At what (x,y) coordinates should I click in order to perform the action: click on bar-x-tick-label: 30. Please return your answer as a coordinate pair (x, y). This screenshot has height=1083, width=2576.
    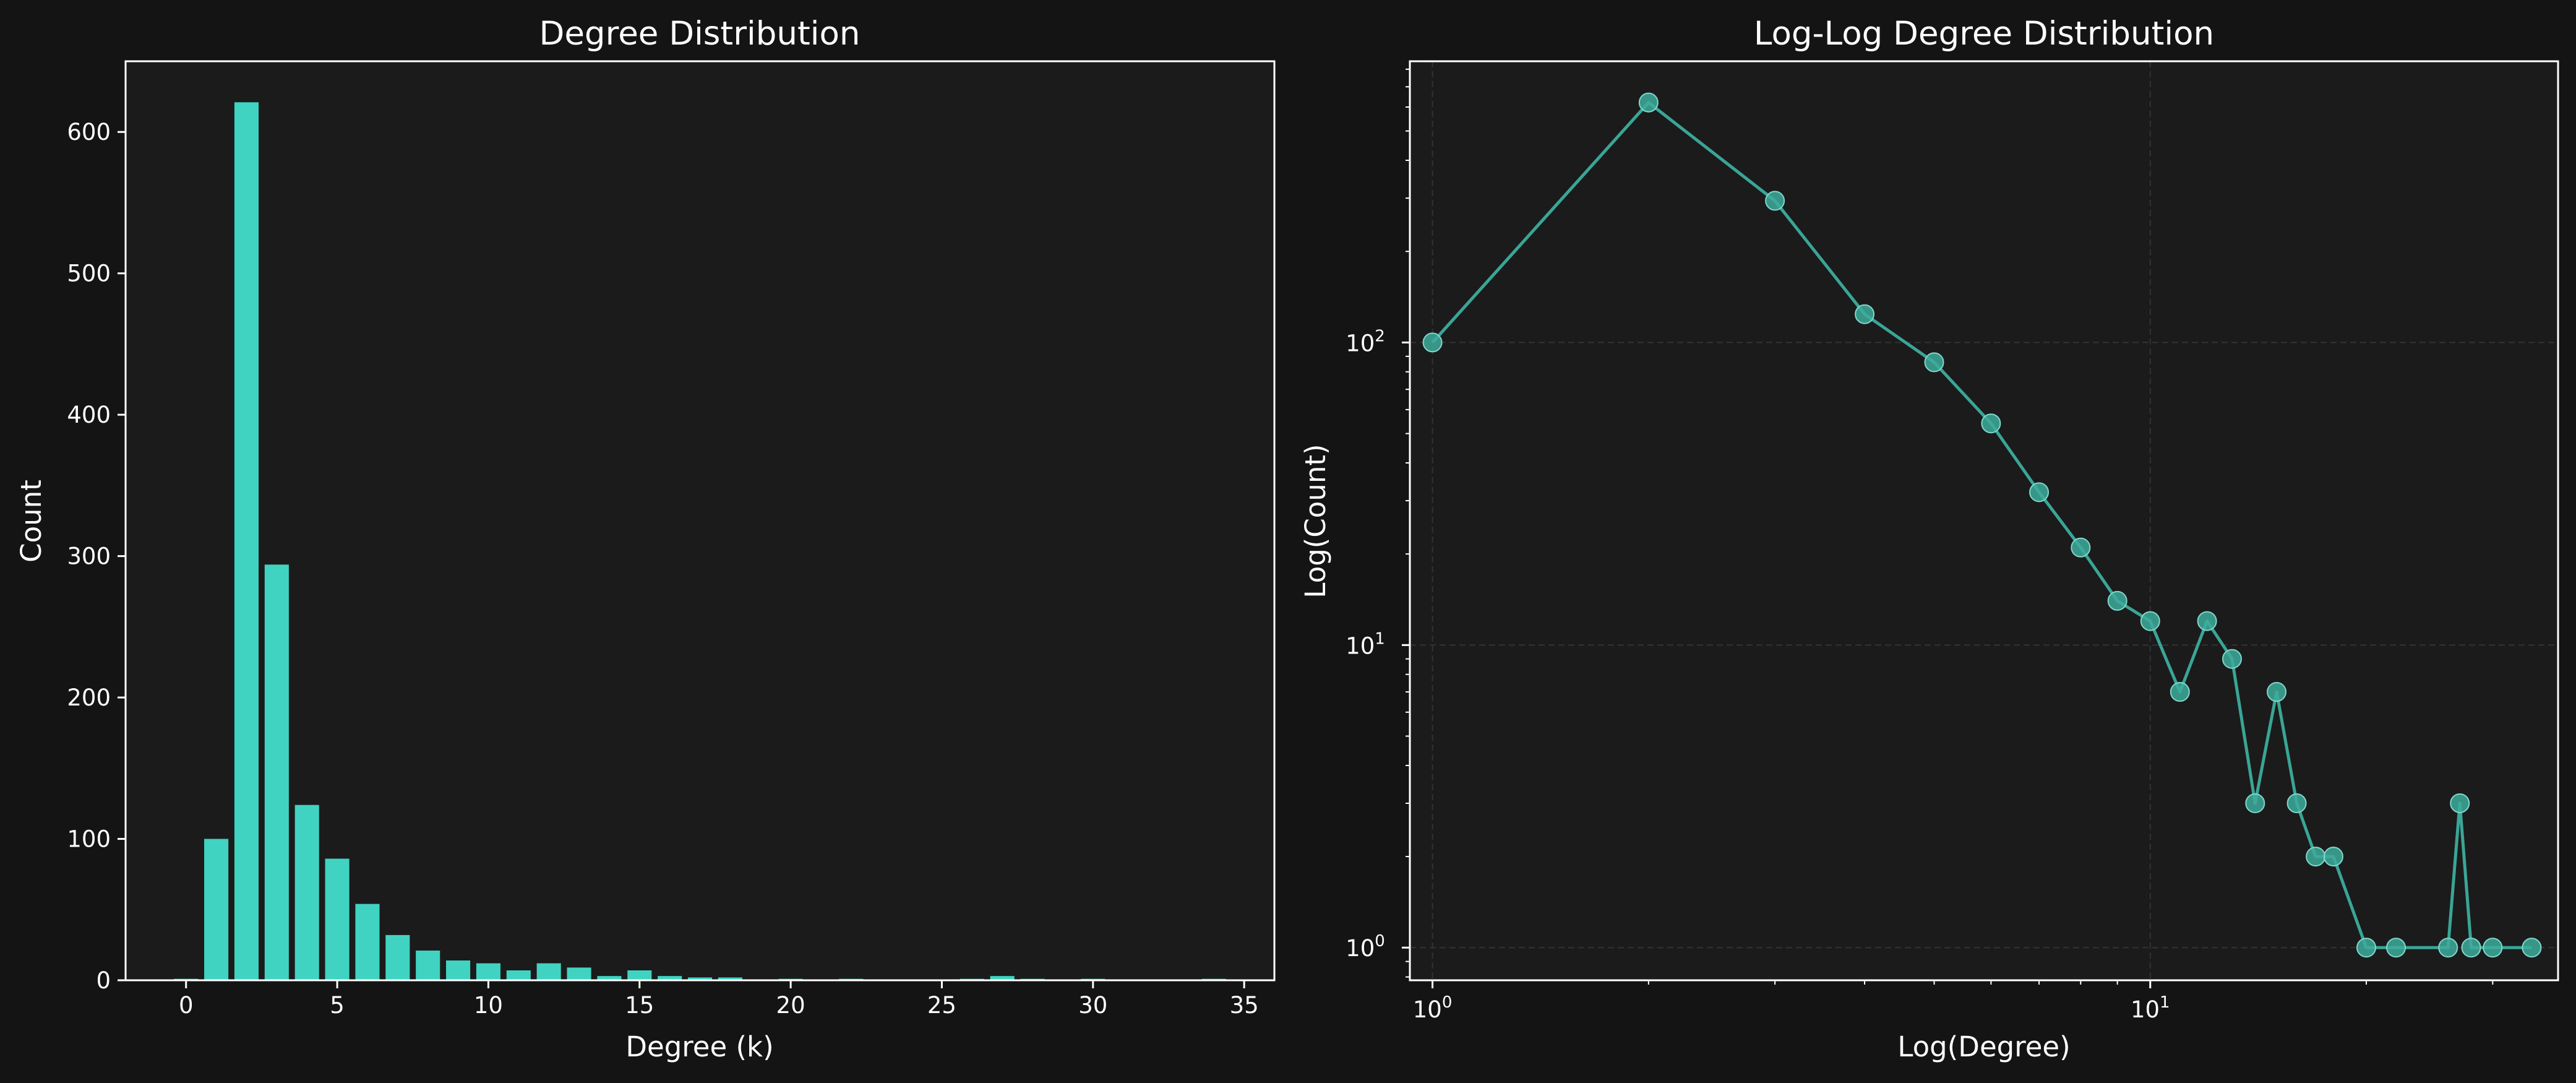
    Looking at the image, I should click on (1092, 1005).